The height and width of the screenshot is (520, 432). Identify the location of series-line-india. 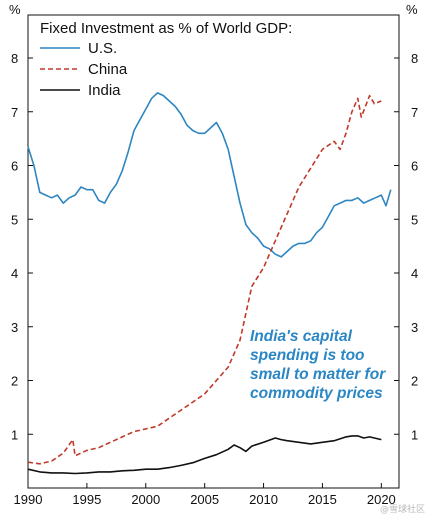
(204, 455).